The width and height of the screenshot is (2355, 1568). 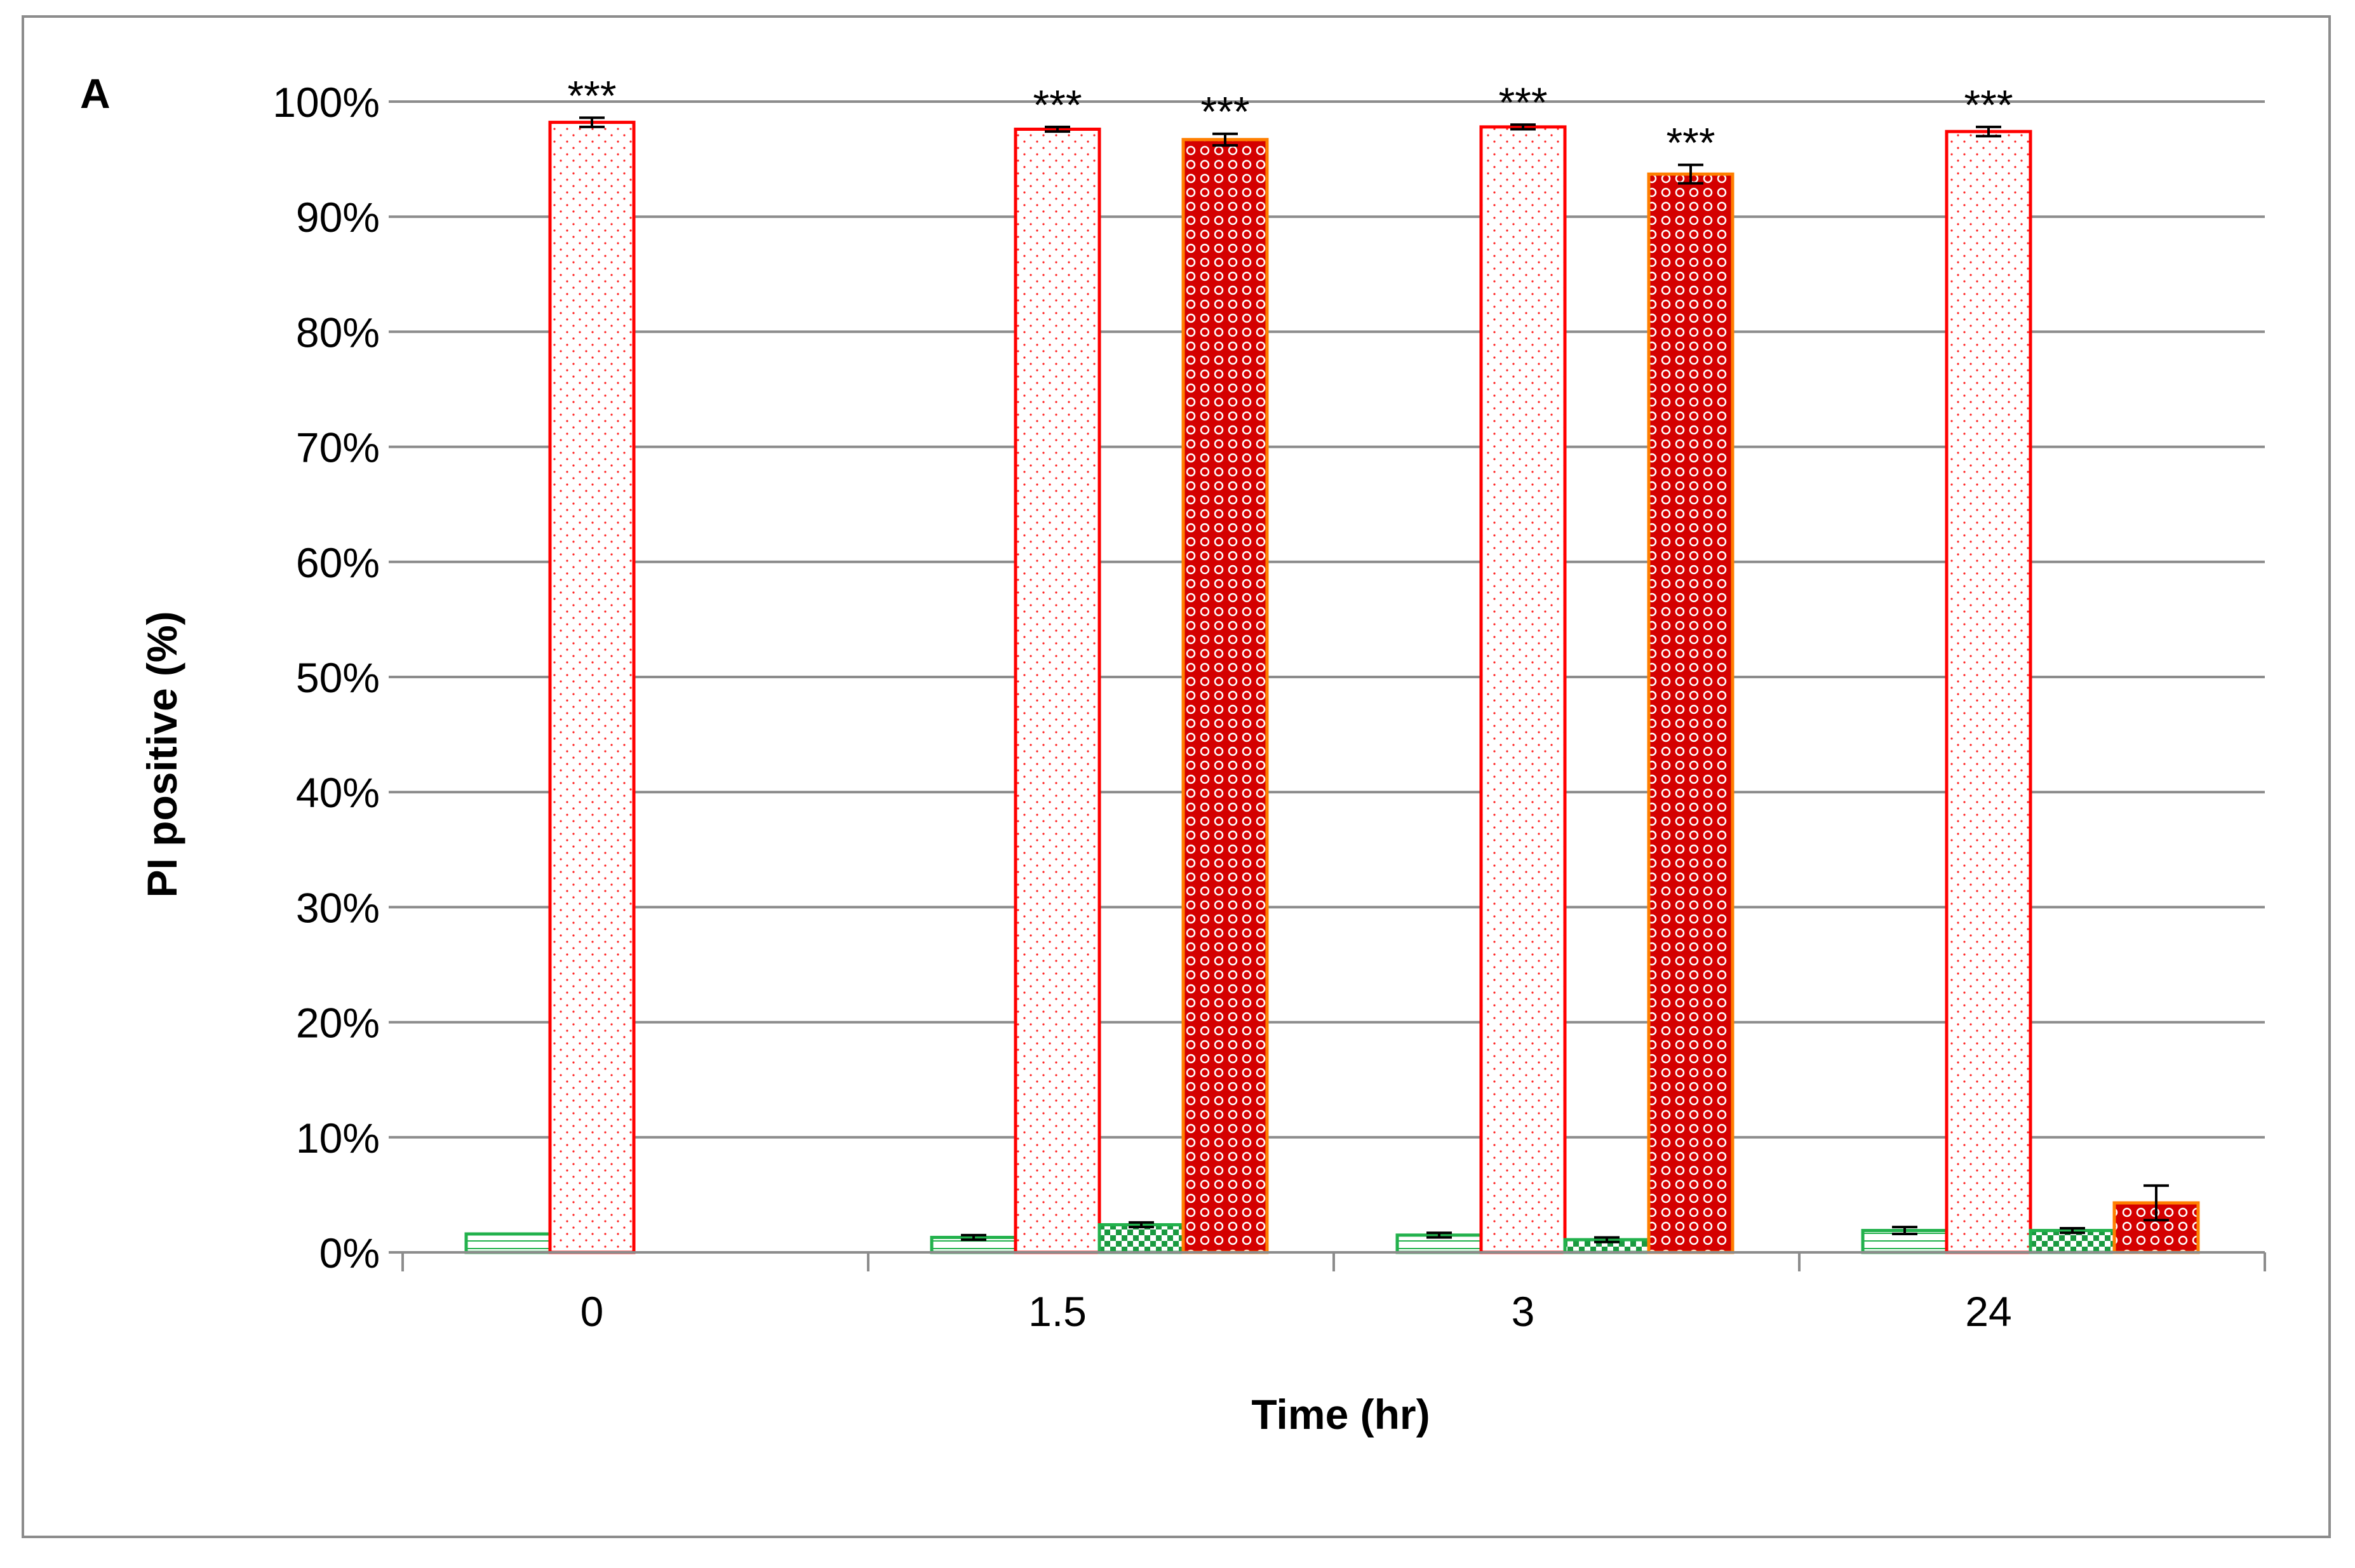 What do you see at coordinates (95, 93) in the screenshot?
I see `panel-label: A` at bounding box center [95, 93].